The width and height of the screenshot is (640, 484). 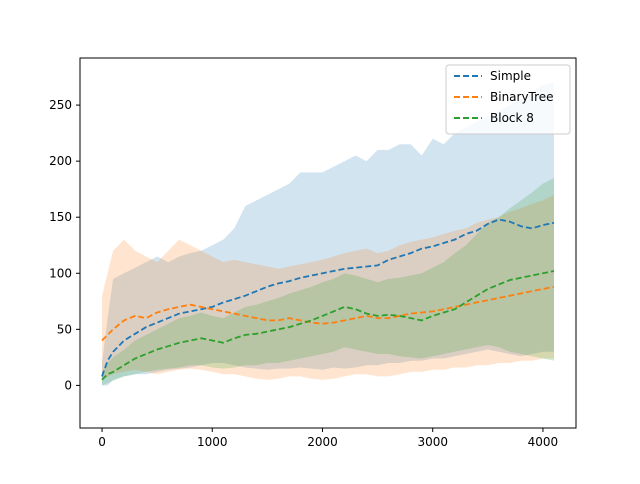 I want to click on legend-label: BinaryTree, so click(x=522, y=97).